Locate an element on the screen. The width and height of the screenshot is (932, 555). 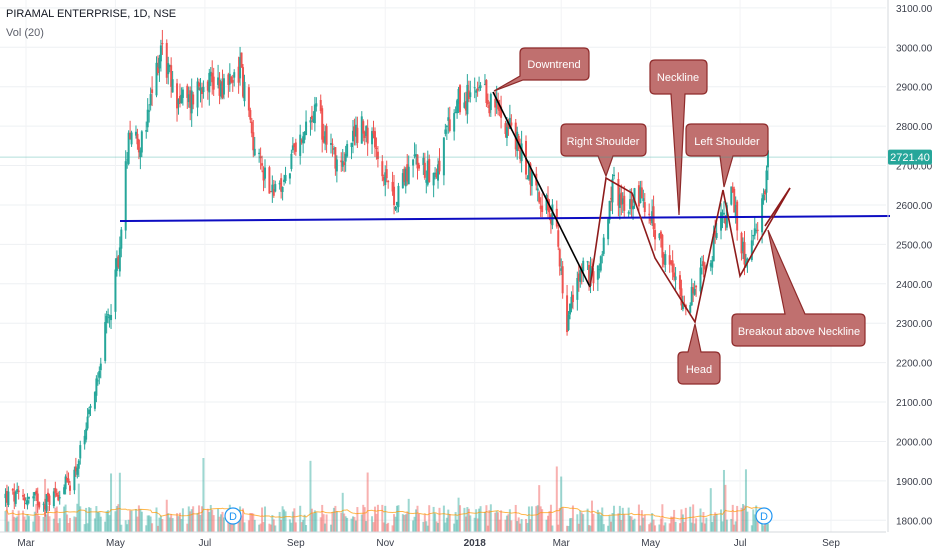
time-axis: Mar May Jul Sep Nov 2018 Mar May Jul Sep is located at coordinates (443, 540).